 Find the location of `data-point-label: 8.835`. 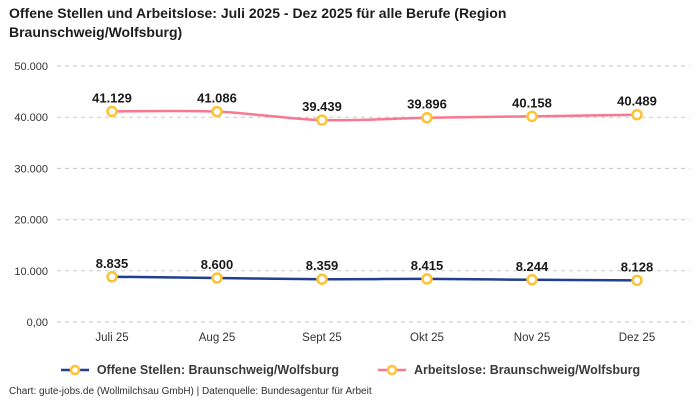

data-point-label: 8.835 is located at coordinates (112, 263).